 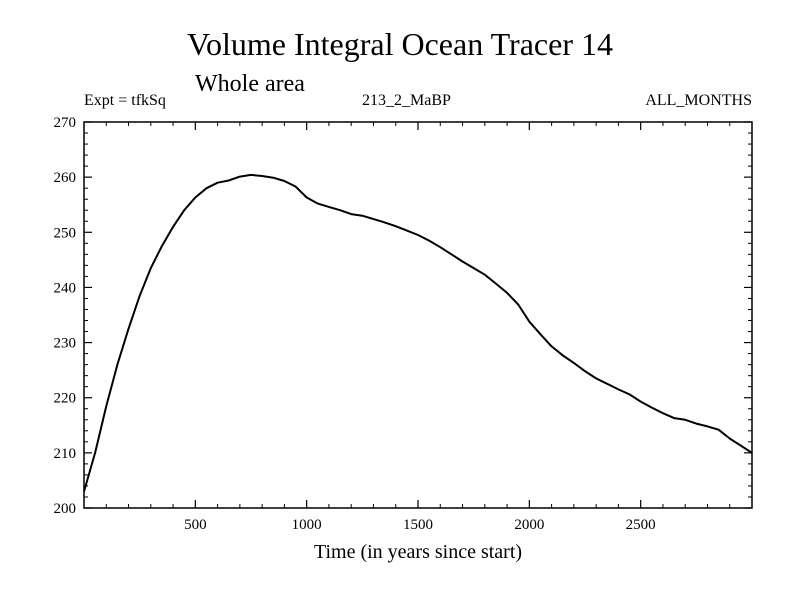 I want to click on x-tick-label: 2500, so click(x=641, y=525).